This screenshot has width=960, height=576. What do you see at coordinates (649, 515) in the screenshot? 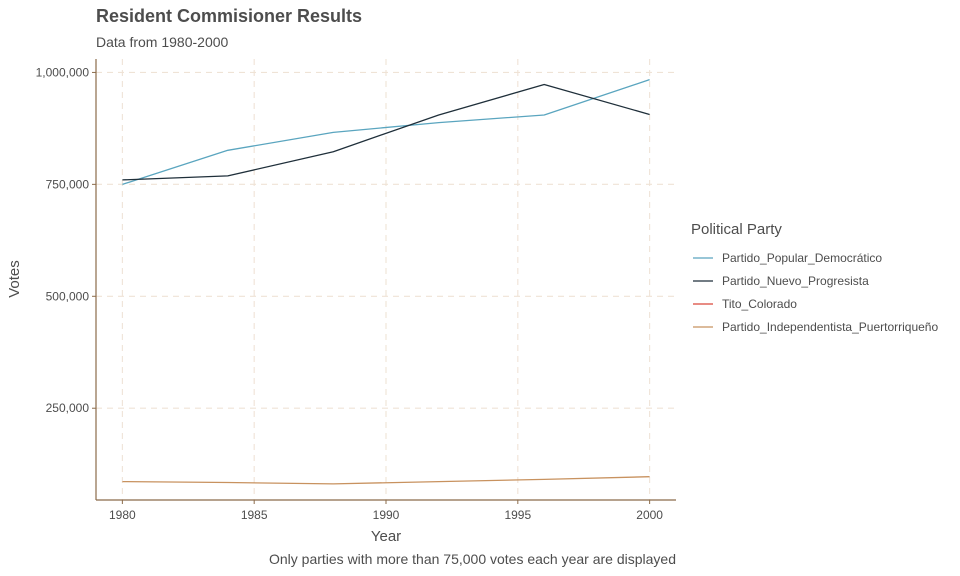
I see `x-tick-label: 2000` at bounding box center [649, 515].